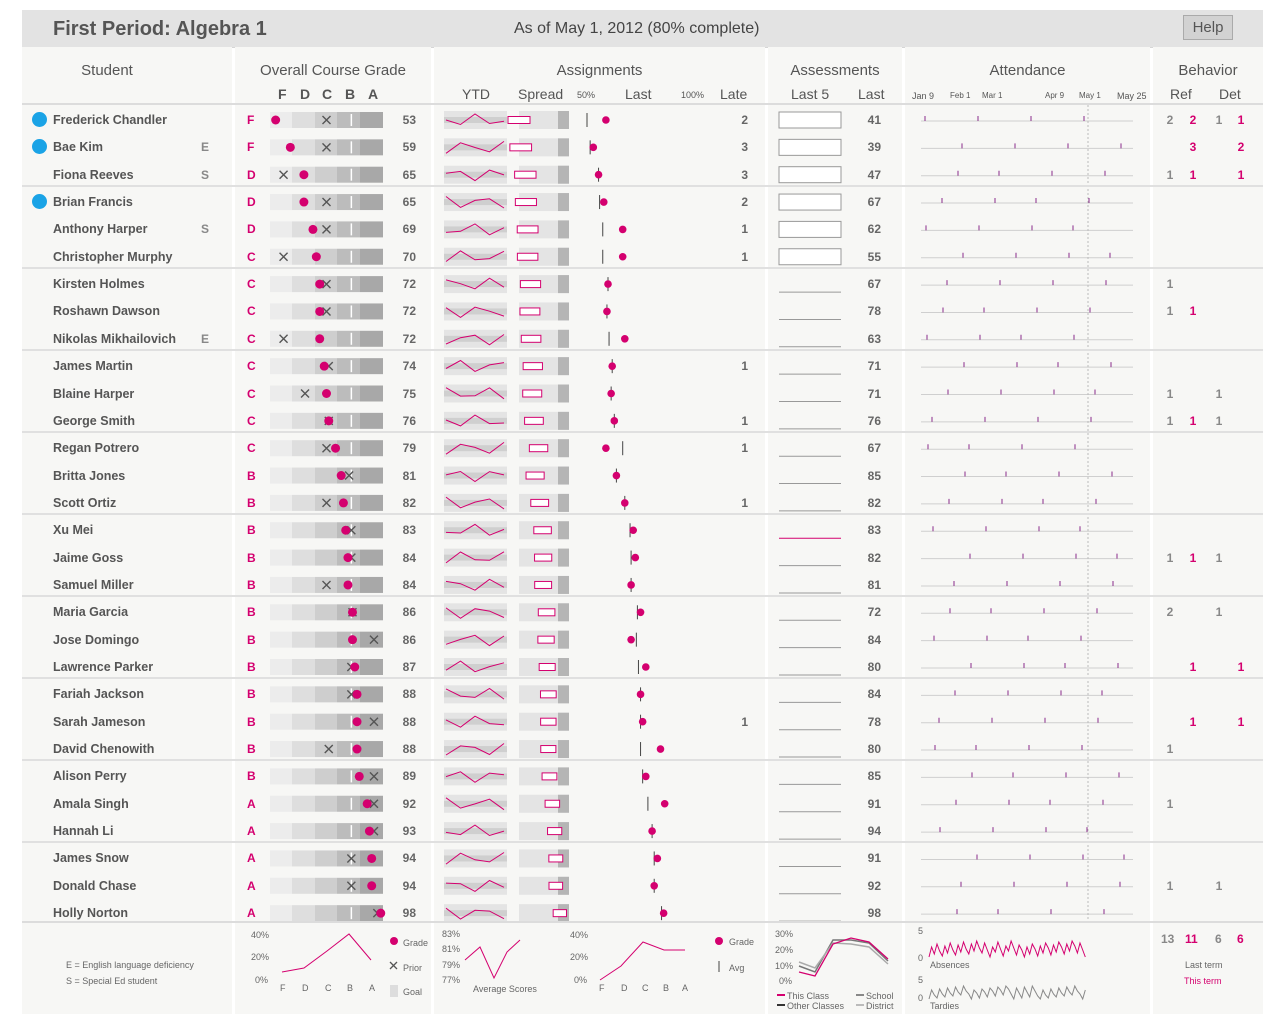  What do you see at coordinates (744, 120) in the screenshot?
I see `late-count: 2` at bounding box center [744, 120].